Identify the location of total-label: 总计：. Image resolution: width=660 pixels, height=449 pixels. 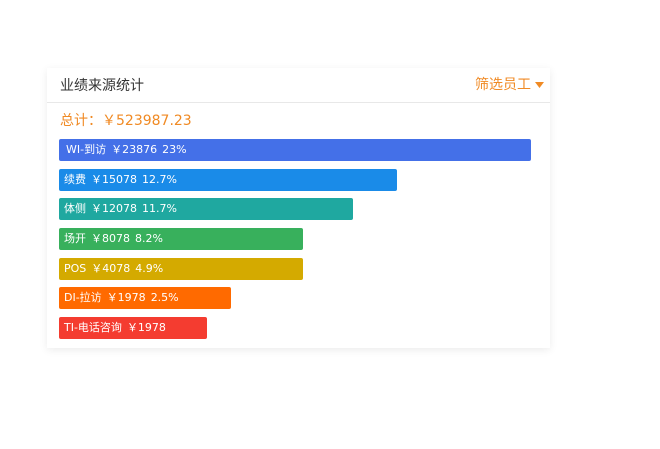
(81, 121).